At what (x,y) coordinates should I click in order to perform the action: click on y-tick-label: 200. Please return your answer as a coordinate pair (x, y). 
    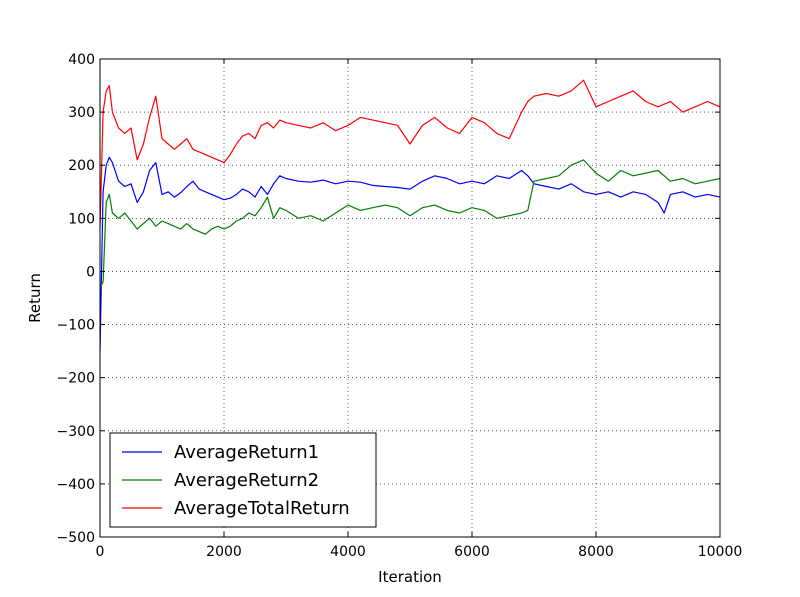
    Looking at the image, I should click on (81, 166).